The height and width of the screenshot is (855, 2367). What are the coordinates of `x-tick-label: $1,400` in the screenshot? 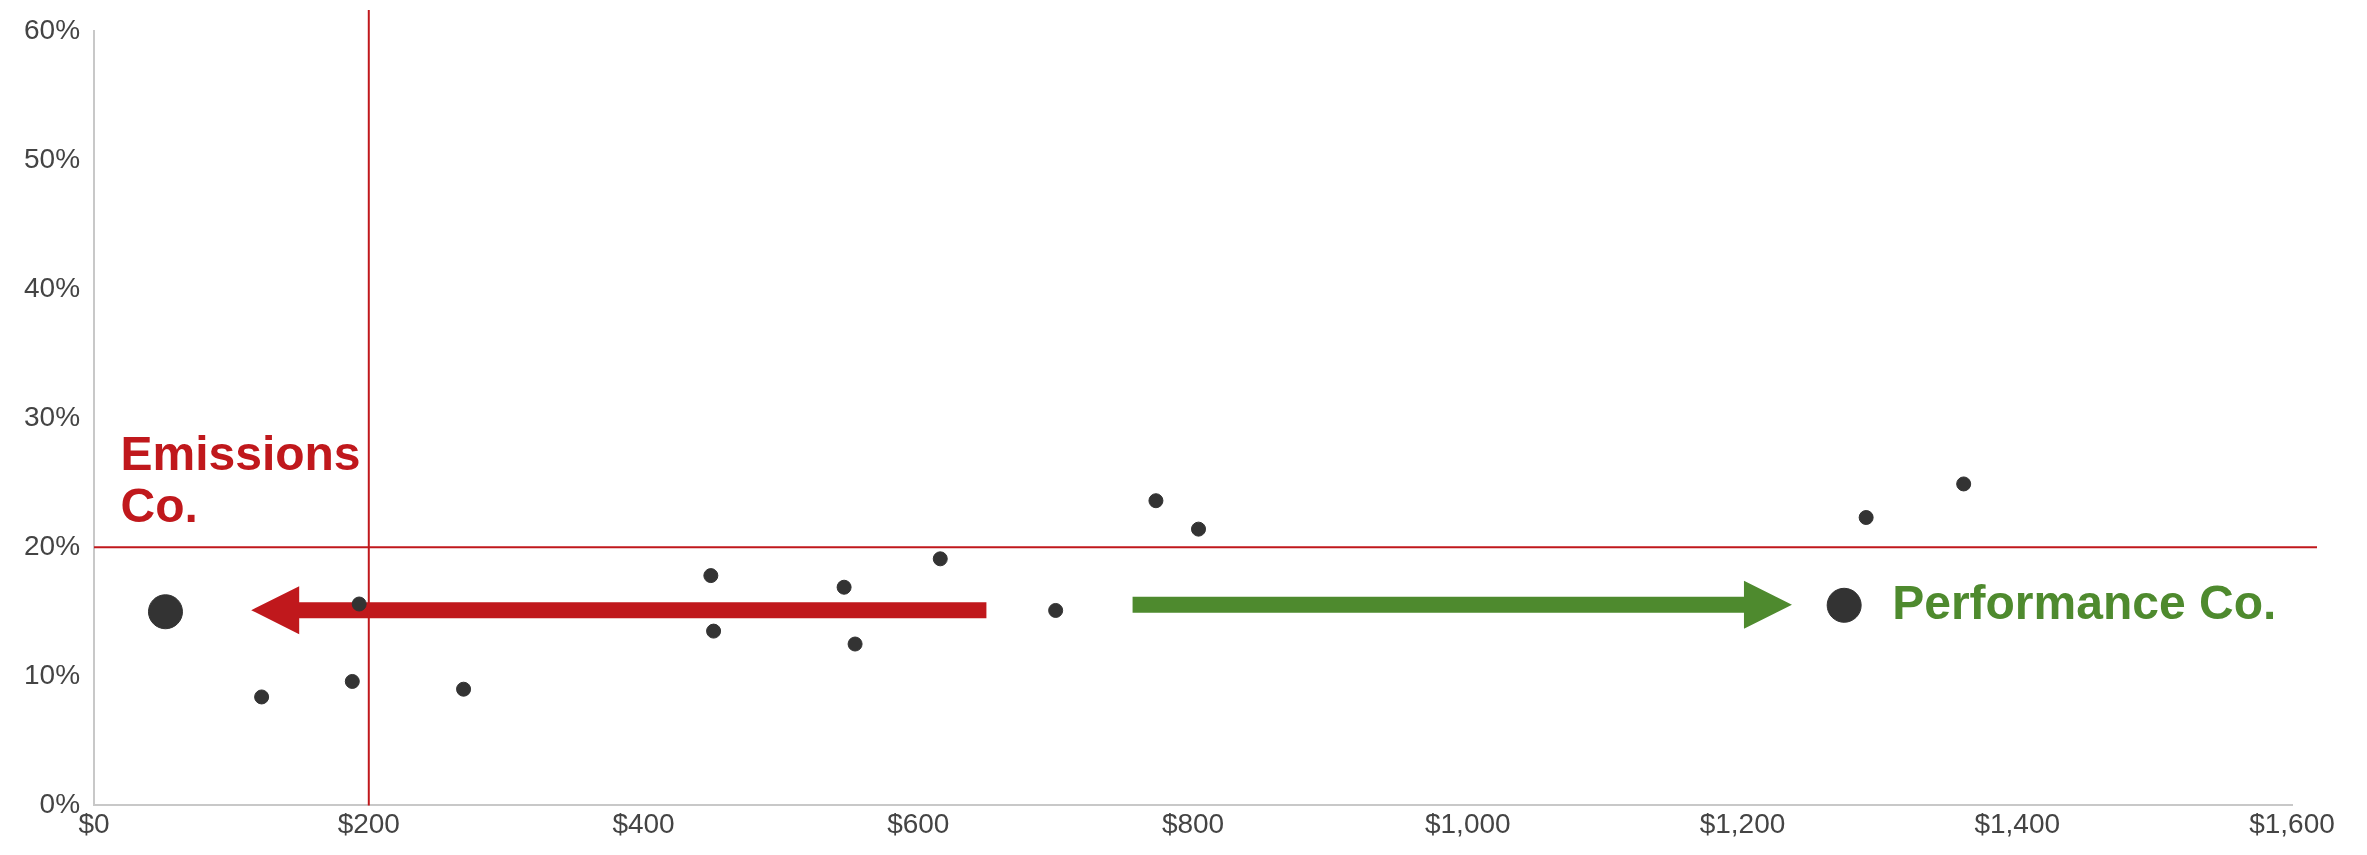 It's located at (2017, 823).